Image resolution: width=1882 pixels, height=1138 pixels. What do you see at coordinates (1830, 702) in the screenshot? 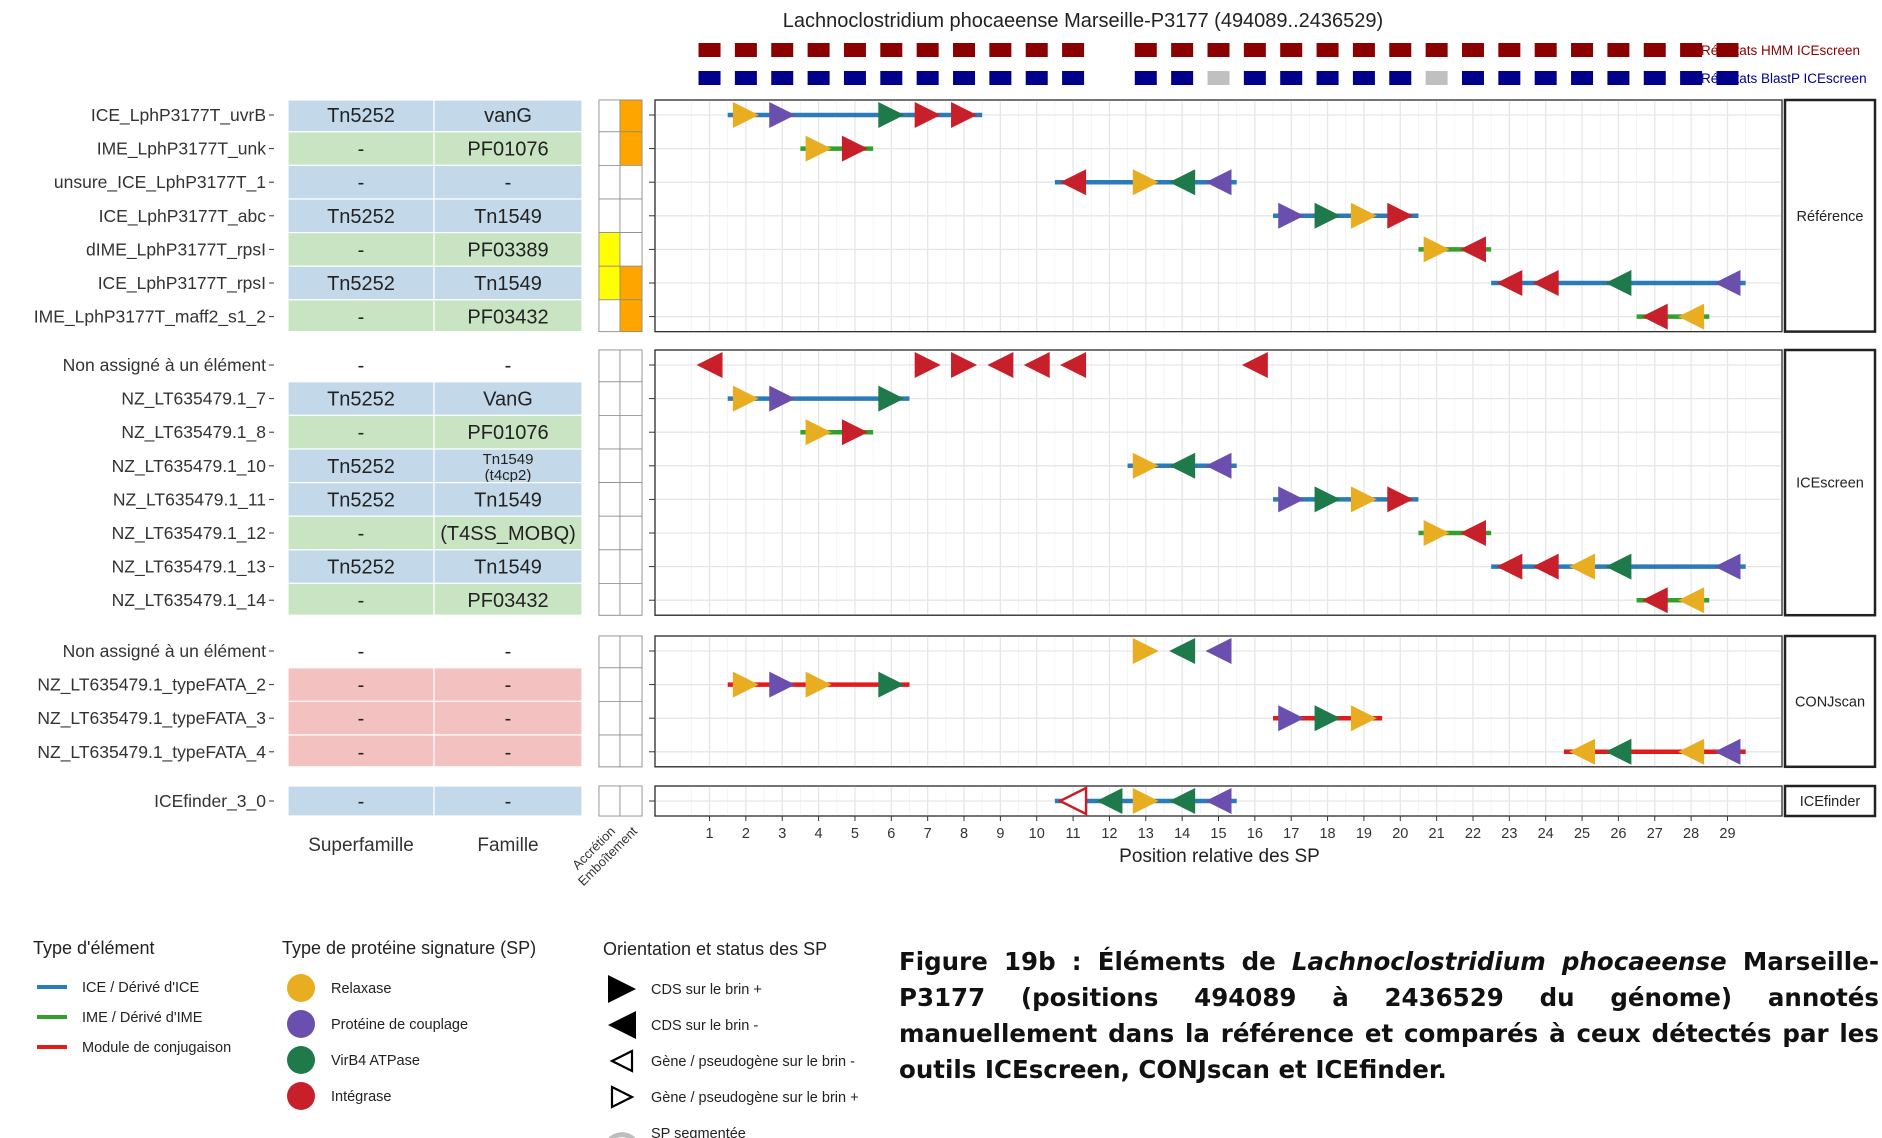
I see `panel-strip-label: CONJscan` at bounding box center [1830, 702].